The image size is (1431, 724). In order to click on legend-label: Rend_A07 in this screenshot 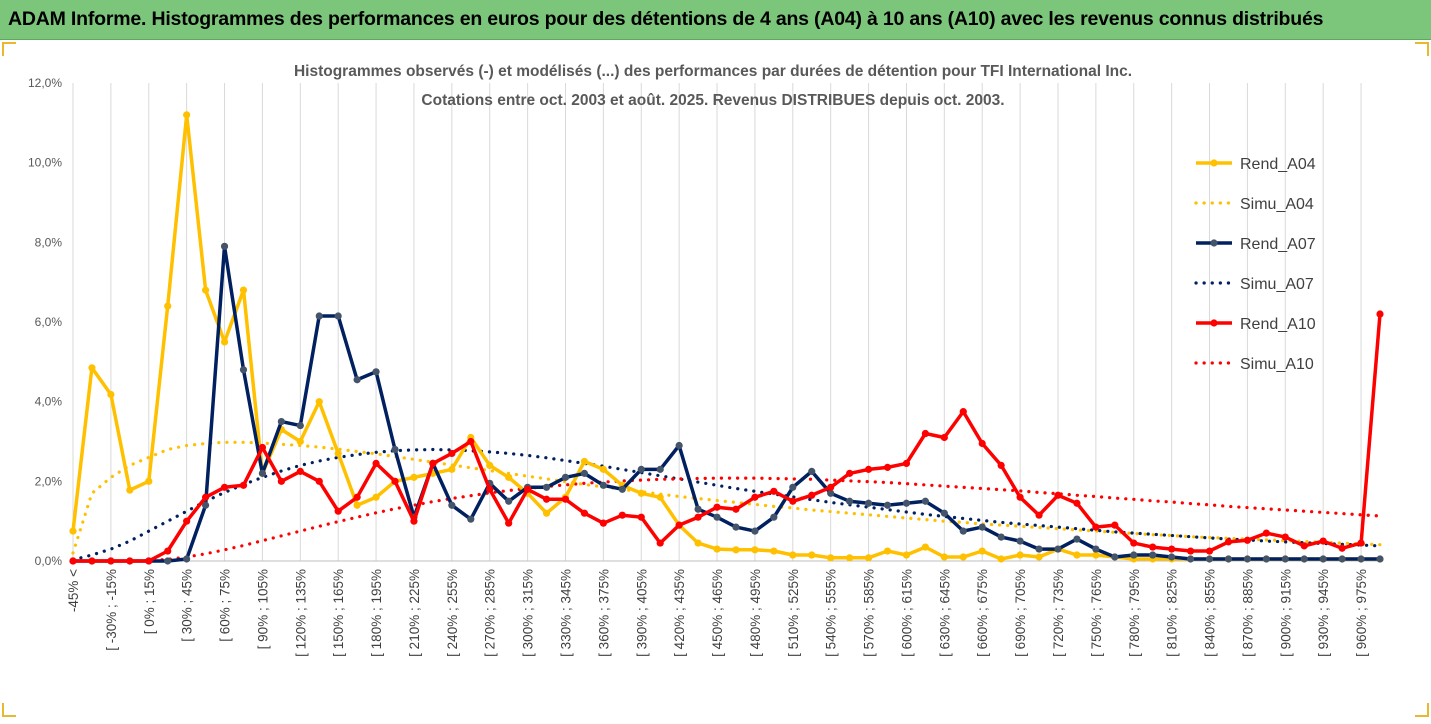, I will do `click(1278, 244)`.